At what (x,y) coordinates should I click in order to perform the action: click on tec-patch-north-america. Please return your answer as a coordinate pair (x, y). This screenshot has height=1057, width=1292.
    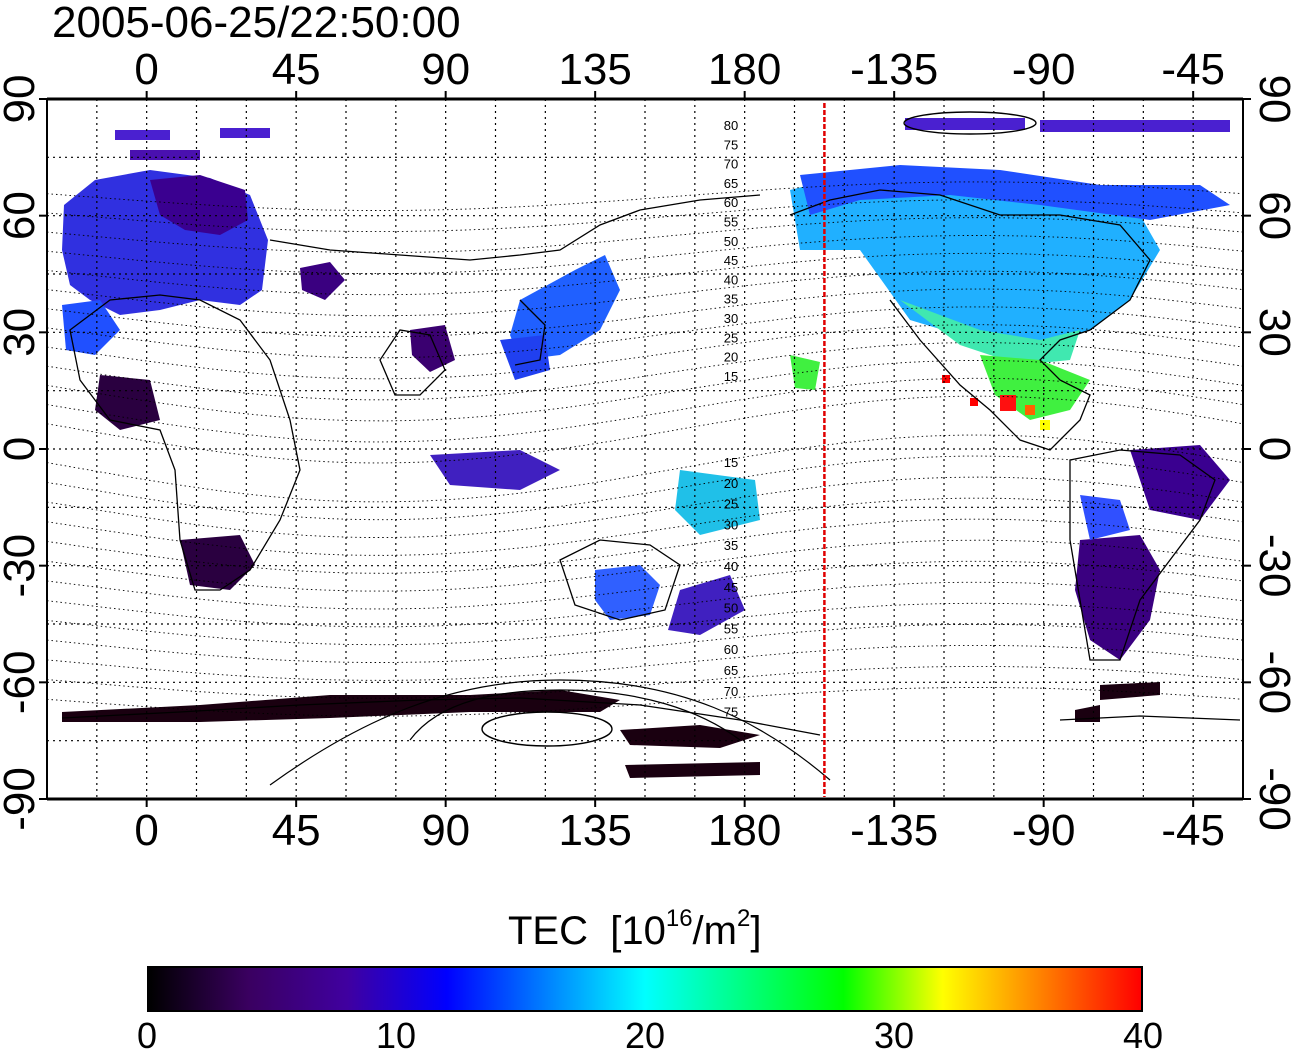
    Looking at the image, I should click on (975, 262).